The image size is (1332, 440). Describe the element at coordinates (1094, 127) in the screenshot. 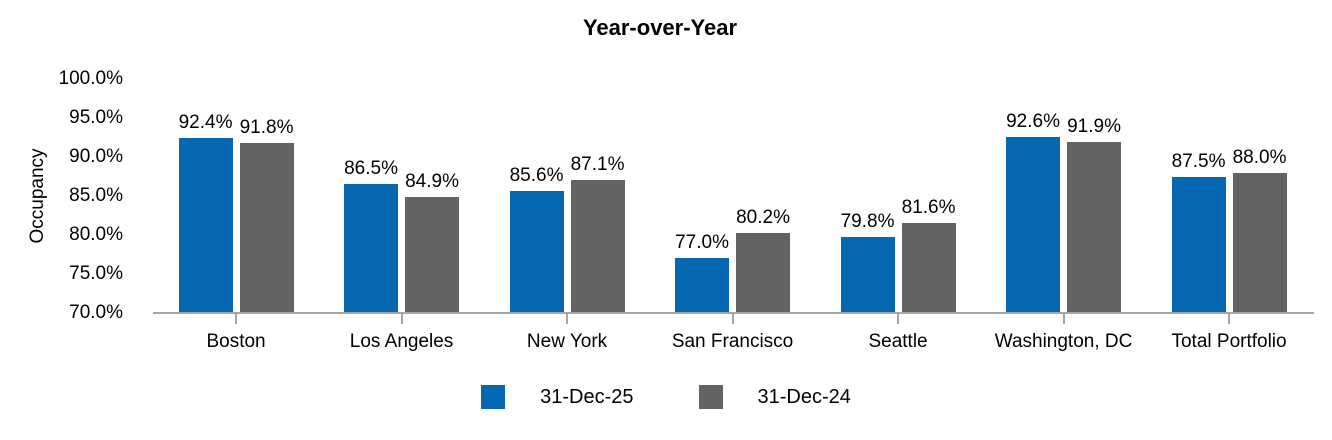

I see `bar-value-label: 91.9%` at that location.